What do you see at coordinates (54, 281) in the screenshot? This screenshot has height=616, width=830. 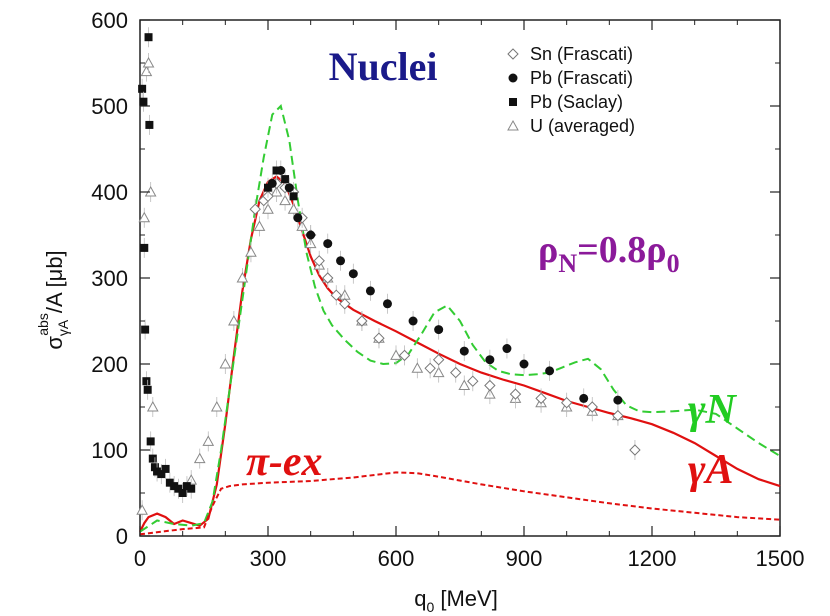 I see `y-label-rest: /A [μb]` at bounding box center [54, 281].